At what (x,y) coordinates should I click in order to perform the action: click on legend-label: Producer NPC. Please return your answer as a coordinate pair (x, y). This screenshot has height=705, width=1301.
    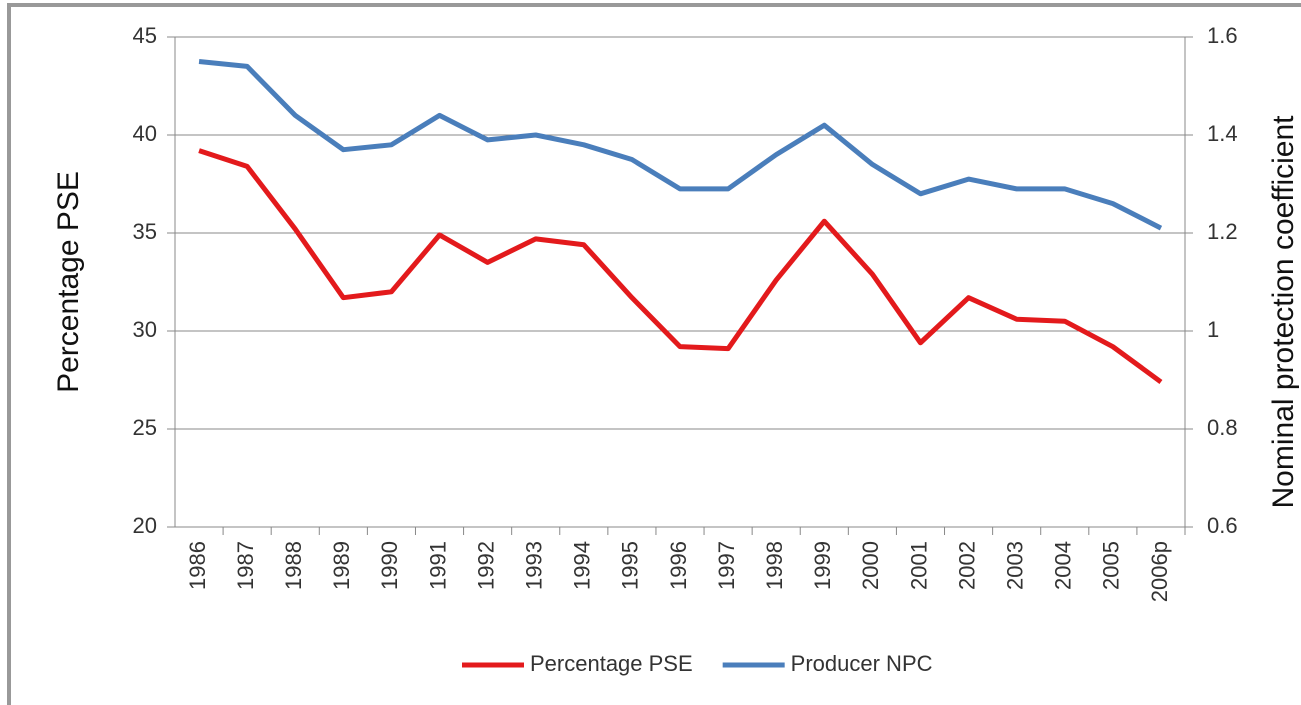
    Looking at the image, I should click on (862, 663).